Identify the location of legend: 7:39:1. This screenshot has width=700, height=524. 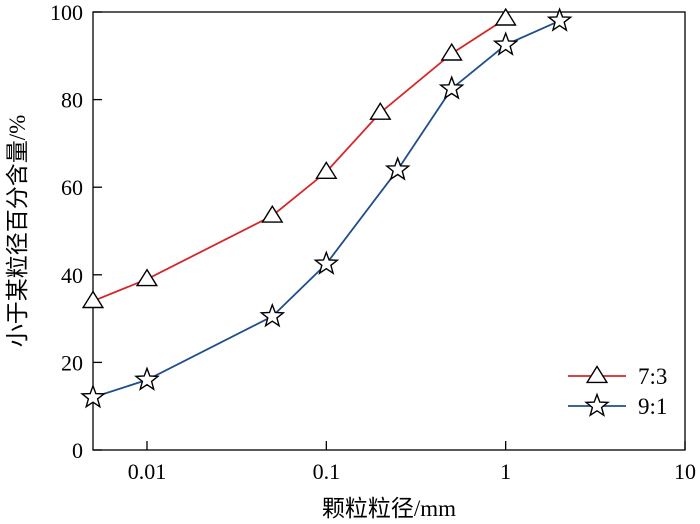
(617, 391).